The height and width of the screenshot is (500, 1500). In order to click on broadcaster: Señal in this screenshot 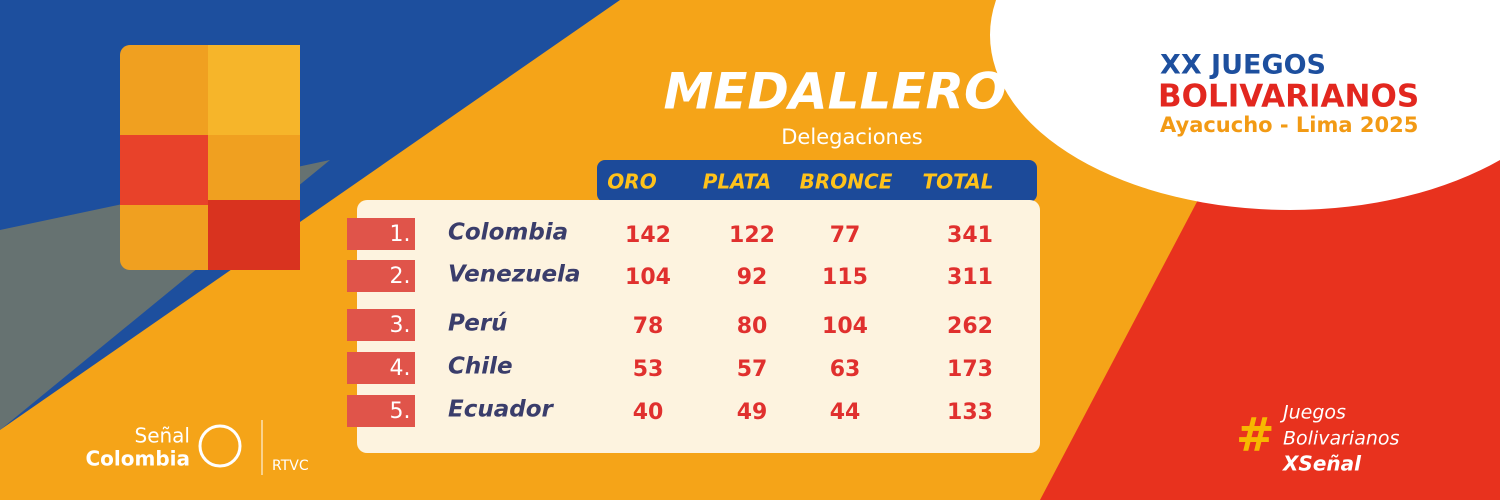, I will do `click(163, 436)`.